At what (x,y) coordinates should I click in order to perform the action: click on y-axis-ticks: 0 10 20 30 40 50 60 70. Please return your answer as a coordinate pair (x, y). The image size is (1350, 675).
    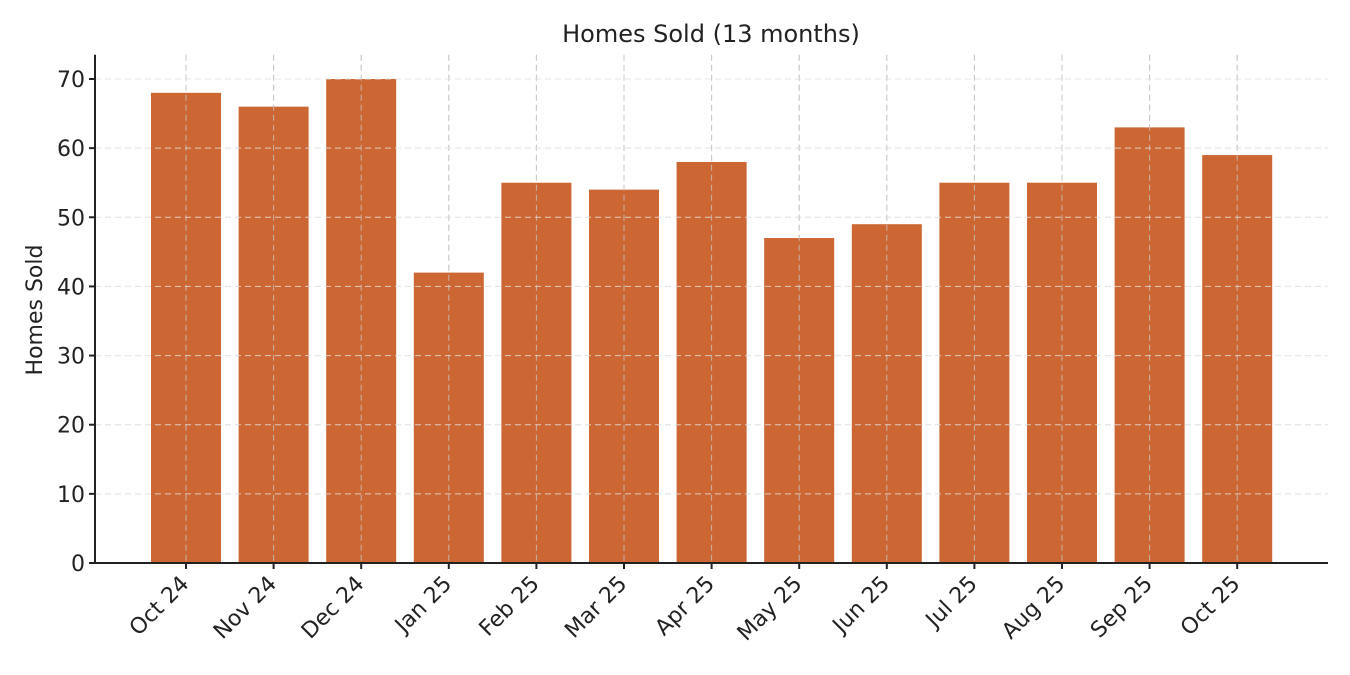
    Looking at the image, I should click on (76, 322).